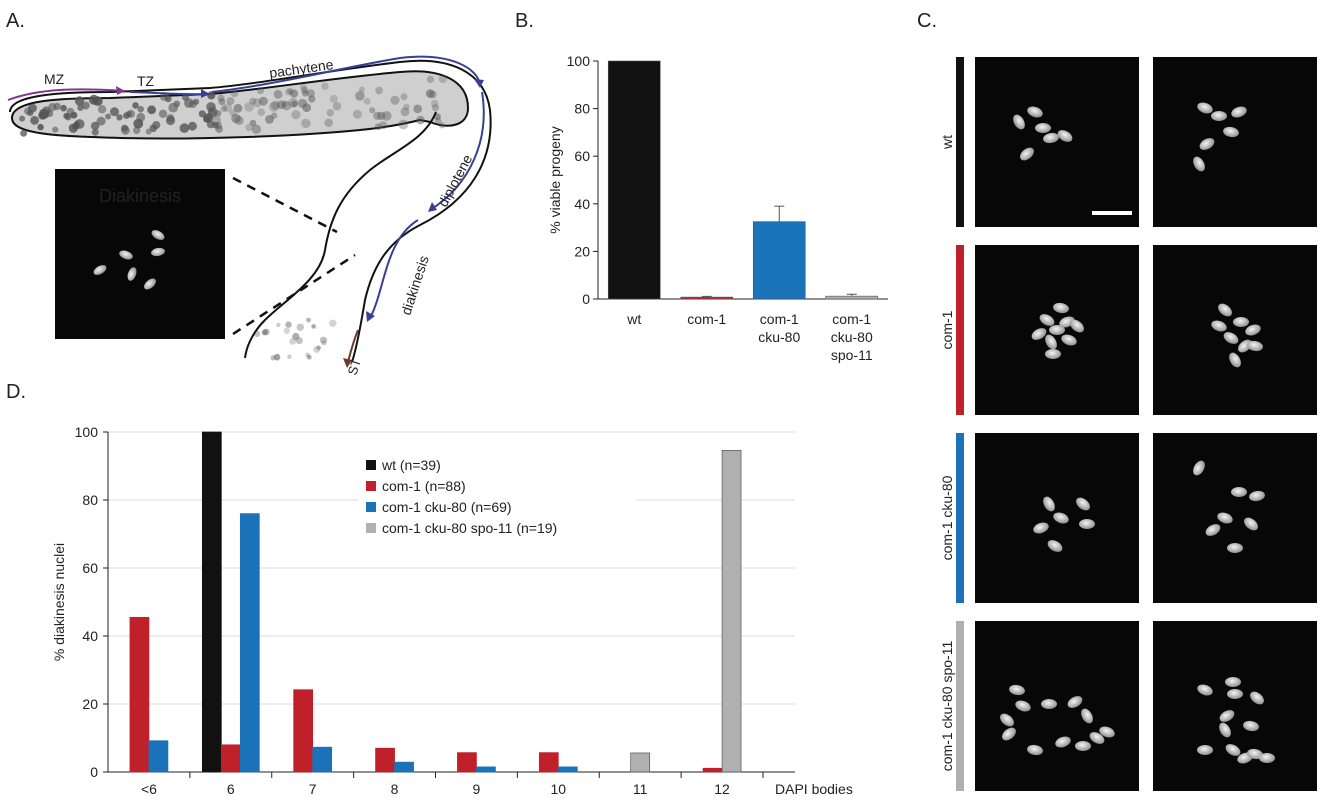 This screenshot has height=800, width=1327. Describe the element at coordinates (477, 789) in the screenshot. I see `chartD-x-tick-label: 9` at that location.